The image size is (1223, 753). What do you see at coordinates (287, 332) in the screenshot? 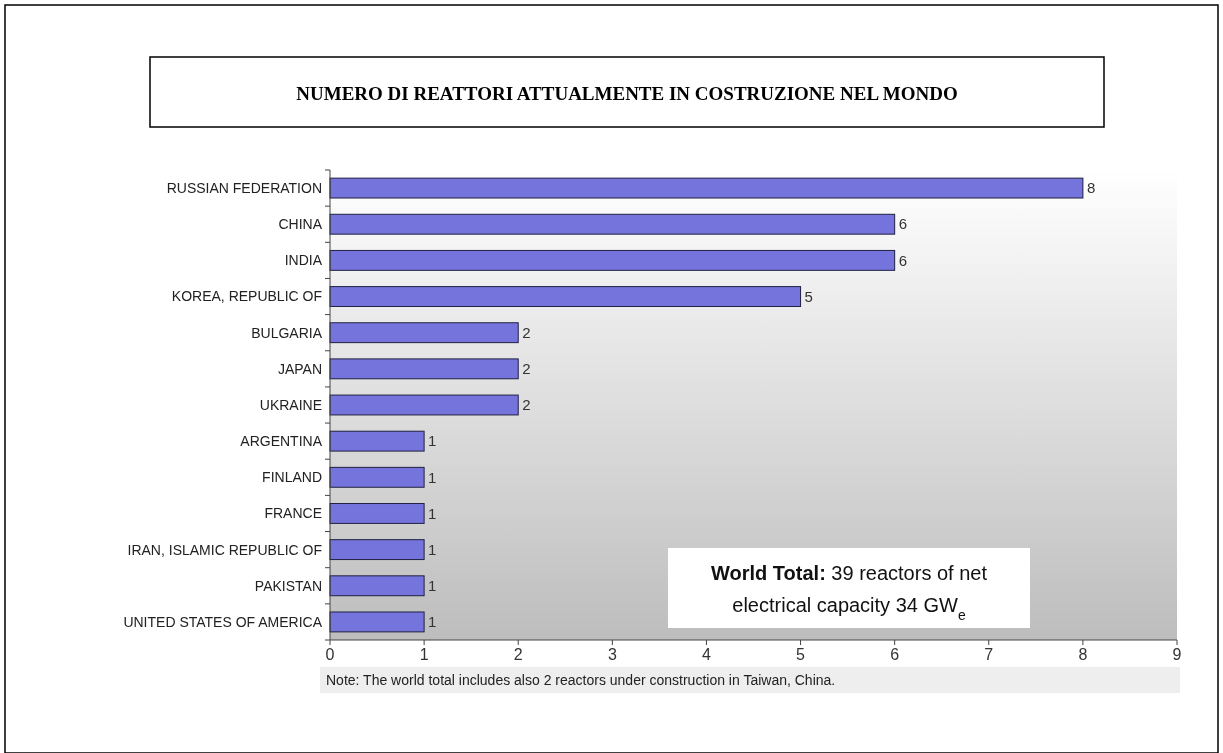
I see `y-tick-label: BULGARIA` at bounding box center [287, 332].